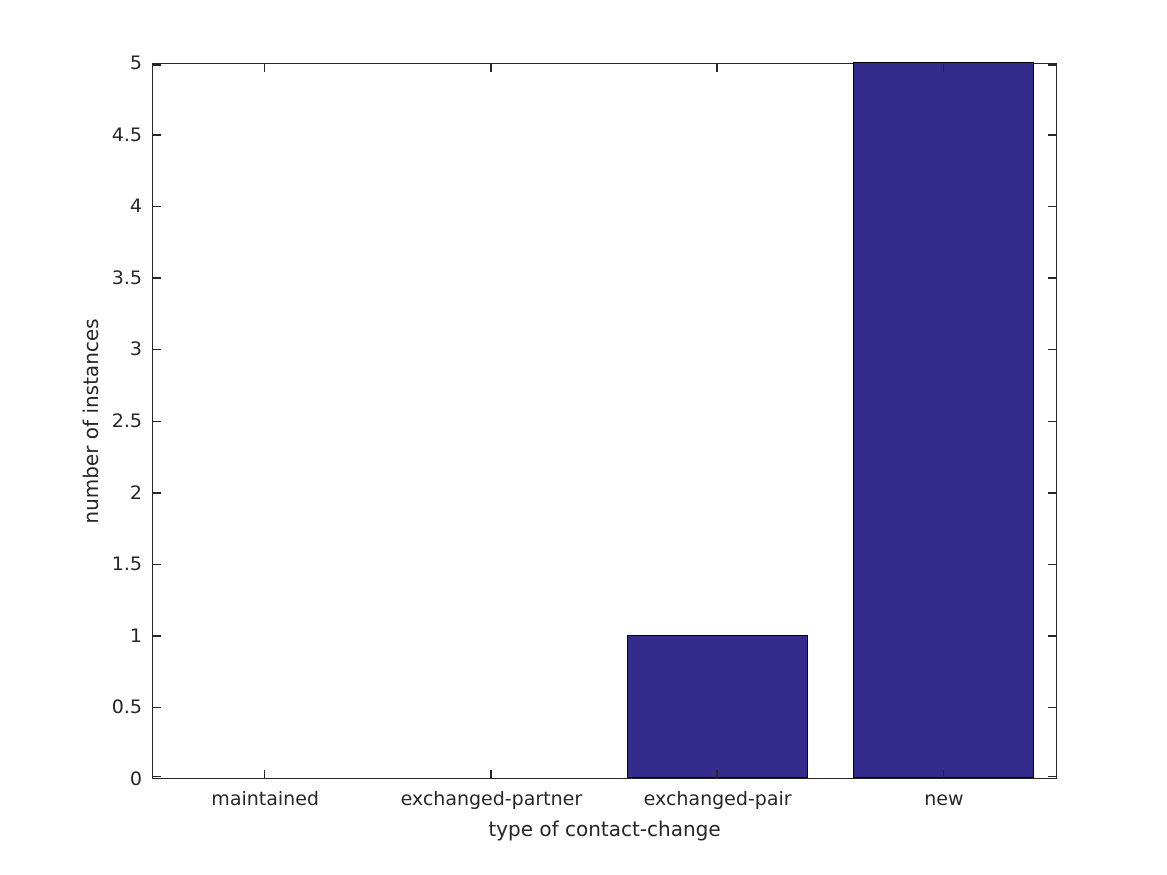 Image resolution: width=1167 pixels, height=875 pixels. What do you see at coordinates (135, 206) in the screenshot?
I see `y-tick-label: 4` at bounding box center [135, 206].